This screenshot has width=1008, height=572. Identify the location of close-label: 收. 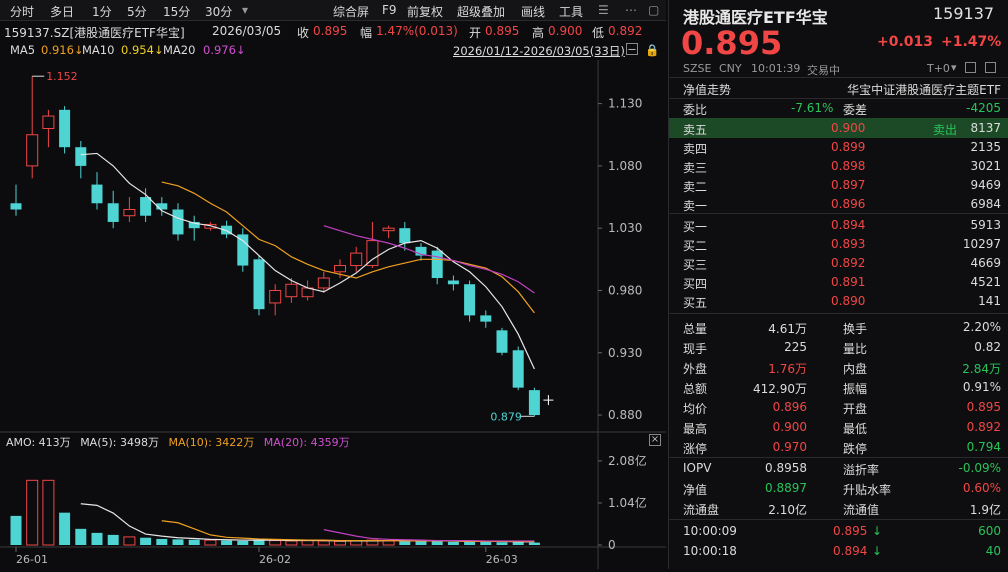
(303, 33).